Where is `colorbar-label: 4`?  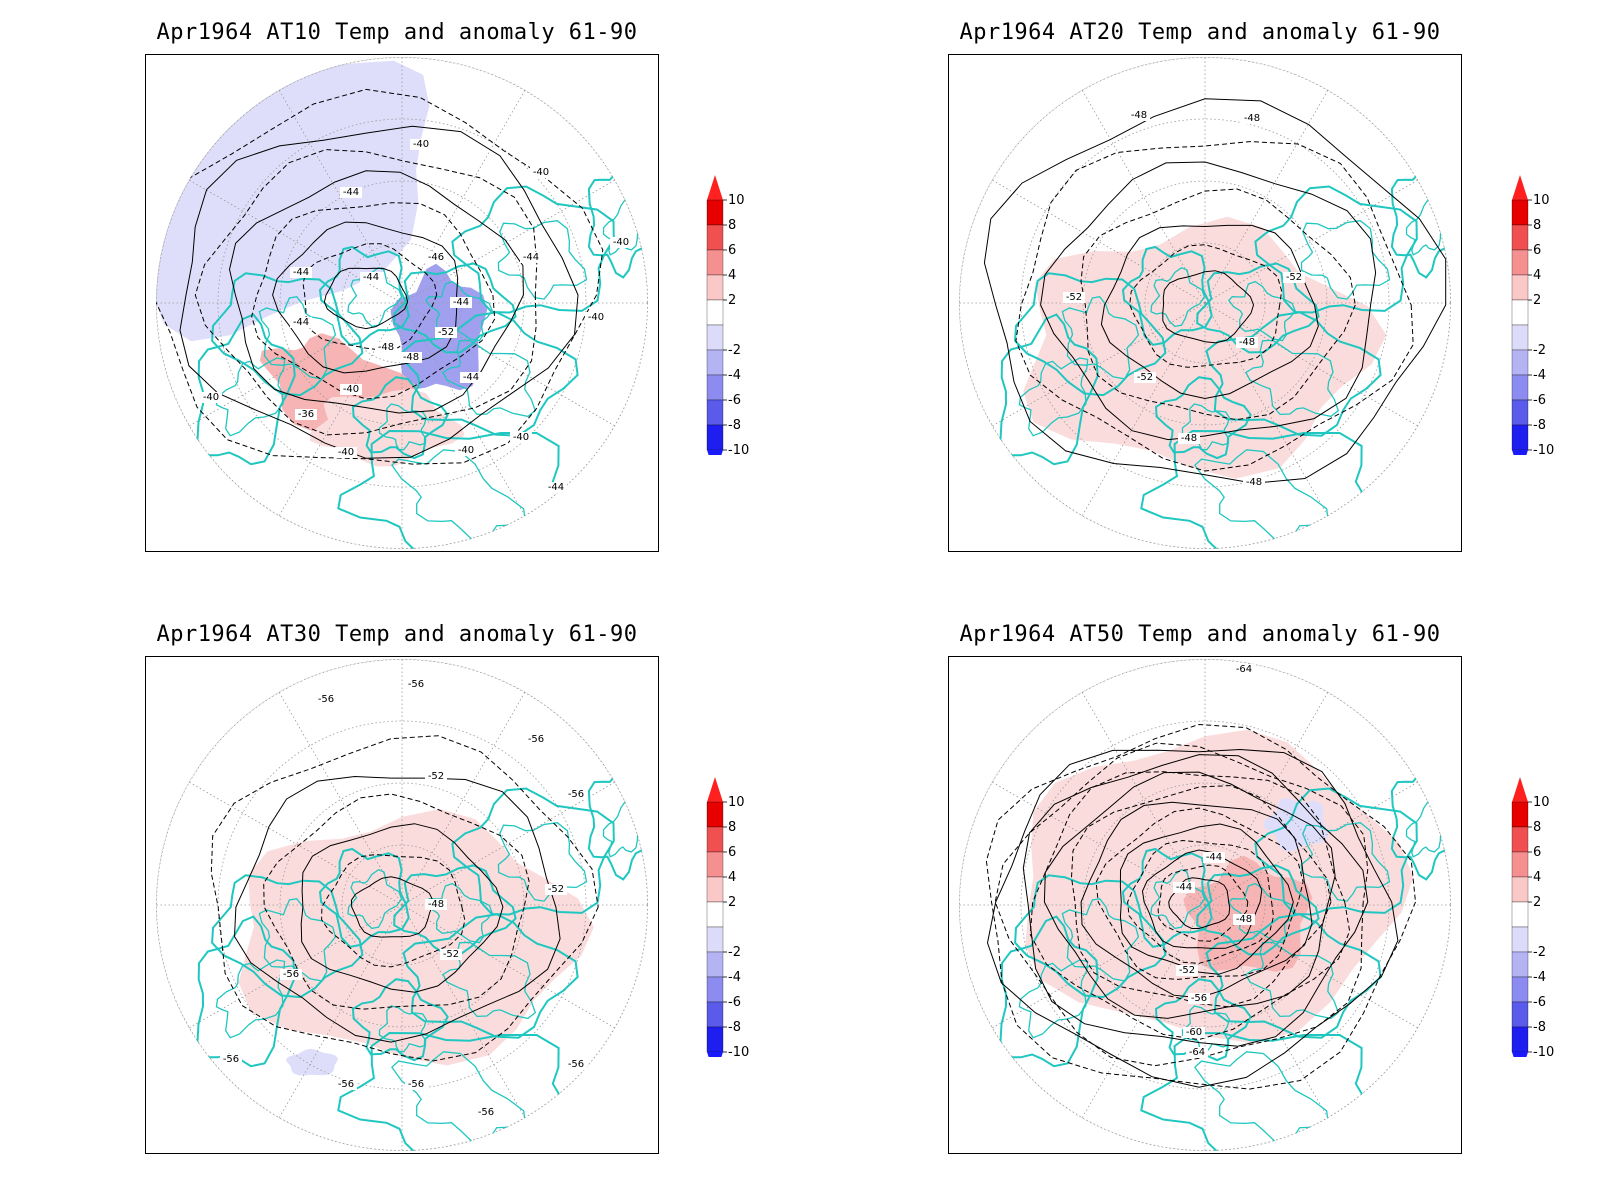 colorbar-label: 4 is located at coordinates (1537, 275).